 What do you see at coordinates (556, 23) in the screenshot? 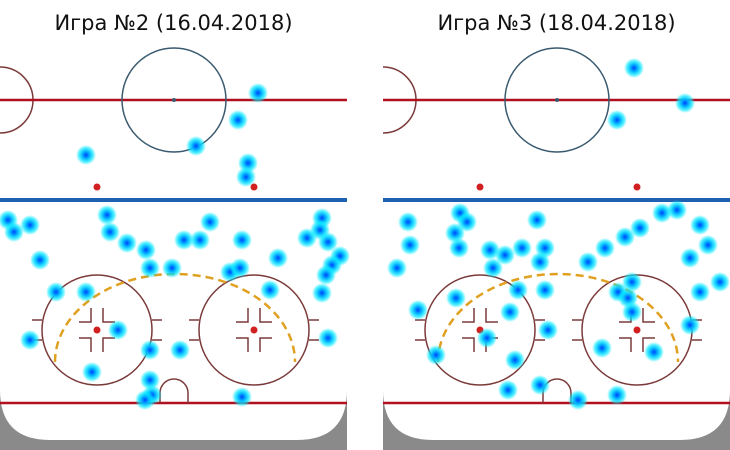
I see `panel-title: Игра №3 (18.04.2018)` at bounding box center [556, 23].